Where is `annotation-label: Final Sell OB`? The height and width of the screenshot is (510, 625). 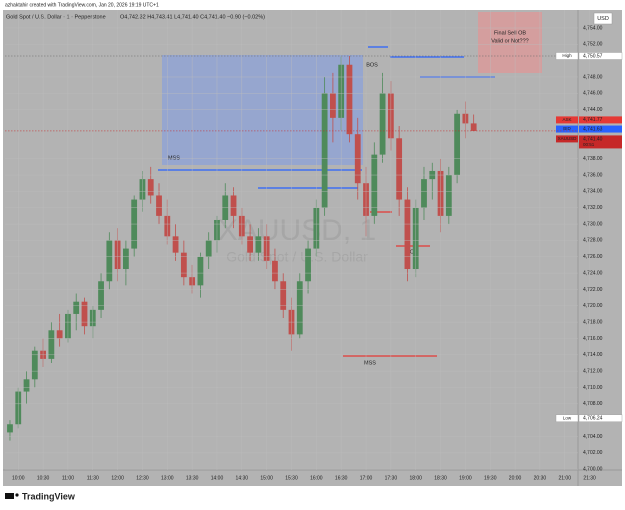
annotation-label: Final Sell OB is located at coordinates (510, 33).